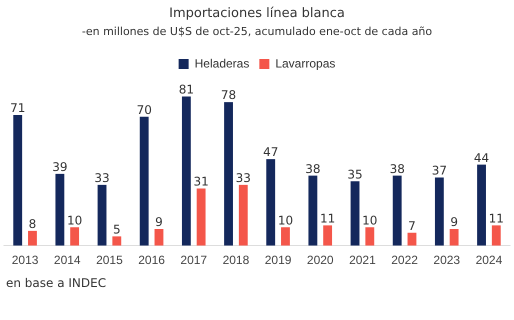  I want to click on data-label: 78, so click(228, 95).